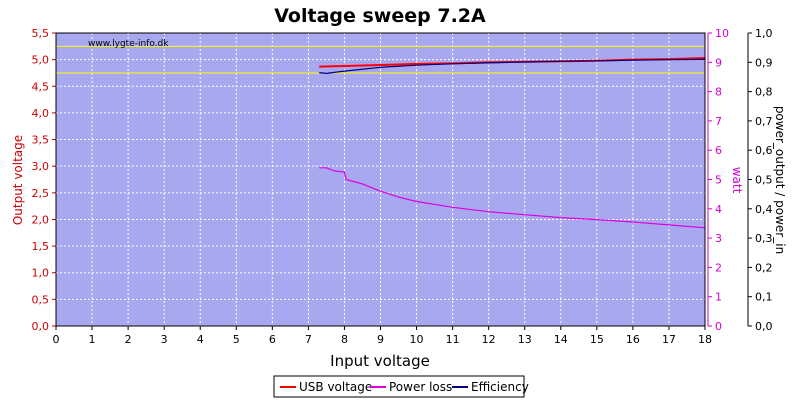 Image resolution: width=800 pixels, height=400 pixels. What do you see at coordinates (597, 339) in the screenshot?
I see `x-tick-label: 15` at bounding box center [597, 339].